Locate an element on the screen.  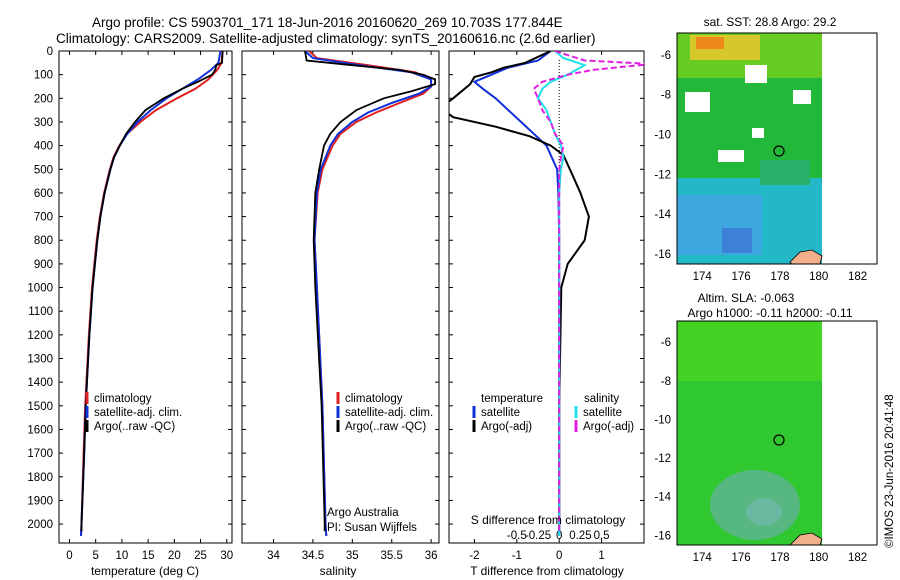
salinity-axis-label: salinity is located at coordinates (338, 571).